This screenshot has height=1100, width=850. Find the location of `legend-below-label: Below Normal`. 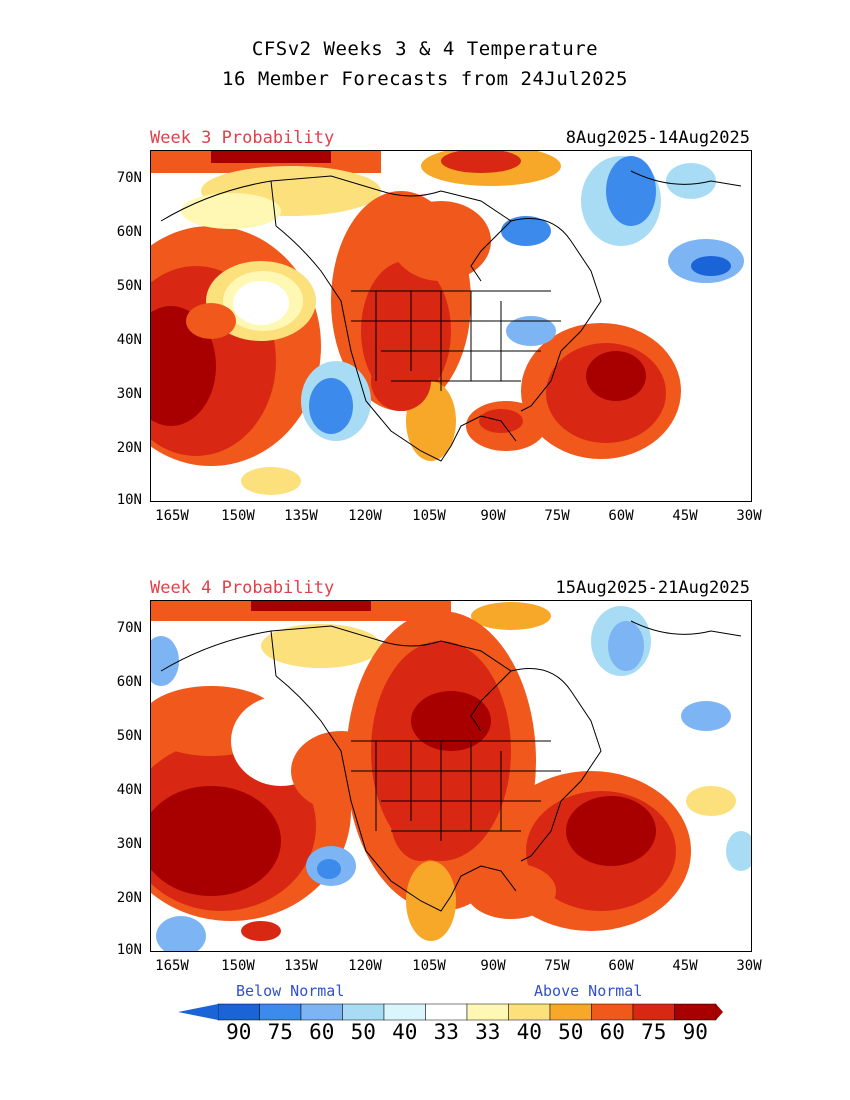

legend-below-label: Below Normal is located at coordinates (290, 991).